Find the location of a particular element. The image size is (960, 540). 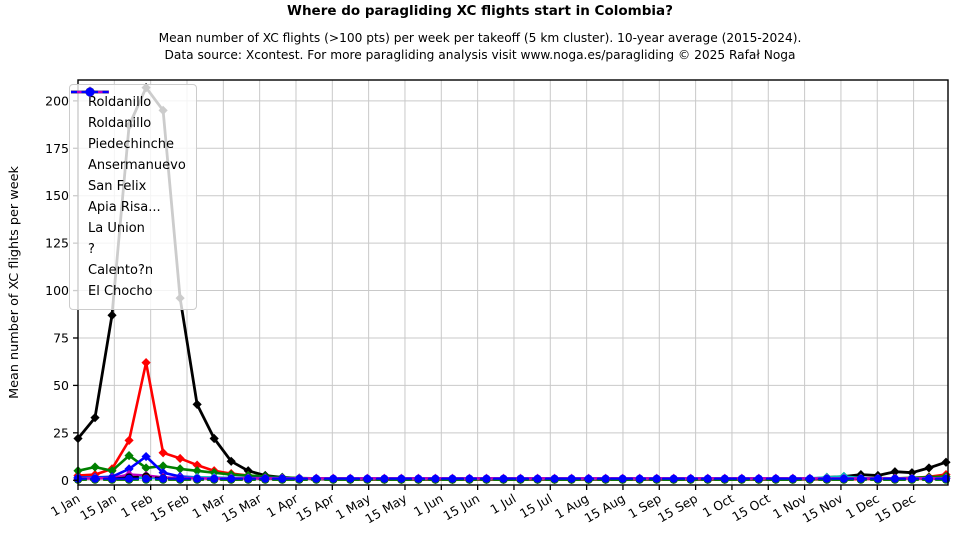

y-tick-label: 125 is located at coordinates (57, 243).